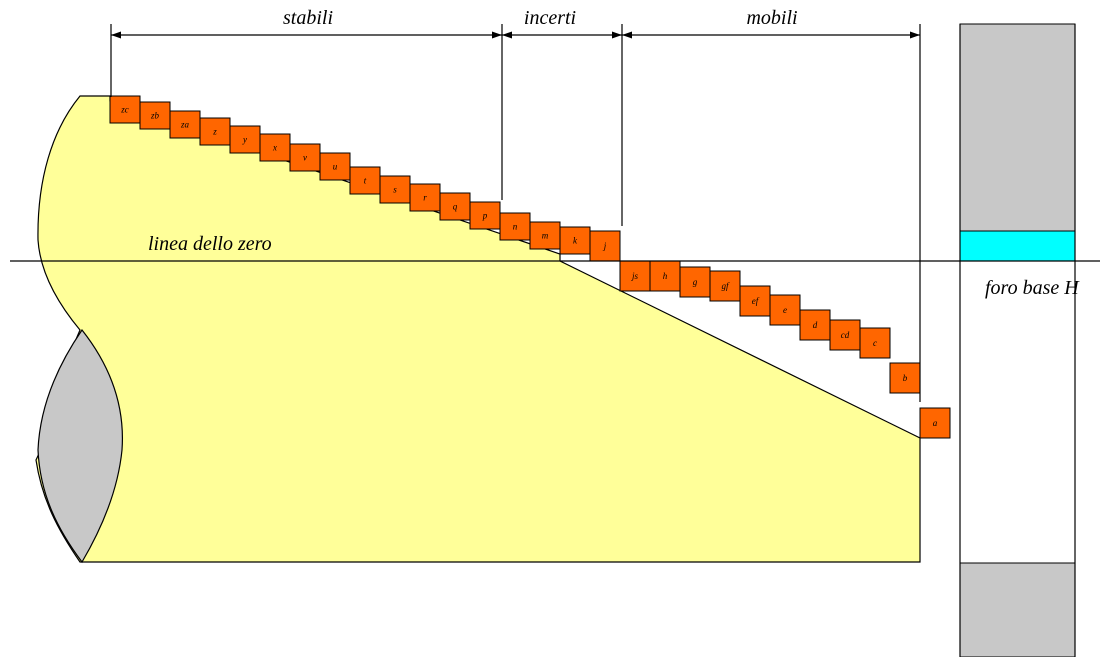 This screenshot has height=657, width=1106. What do you see at coordinates (1017, 127) in the screenshot?
I see `hole-wall-top` at bounding box center [1017, 127].